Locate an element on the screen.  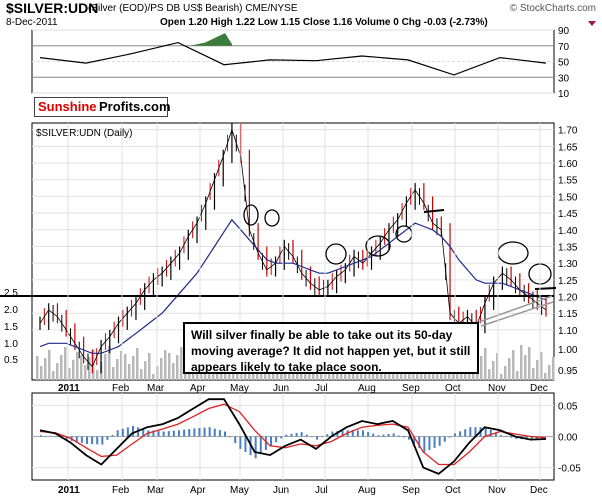
price-tick-label: 1.70 is located at coordinates (568, 131).